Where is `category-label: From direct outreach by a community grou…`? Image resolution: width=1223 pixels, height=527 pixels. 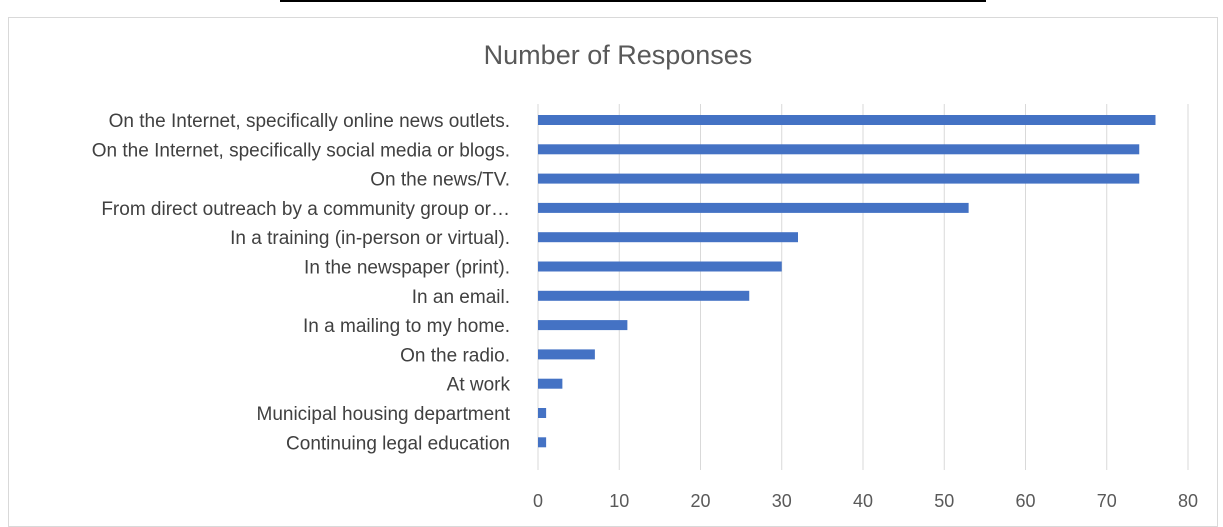
category-label: From direct outreach by a community grou… is located at coordinates (305, 209).